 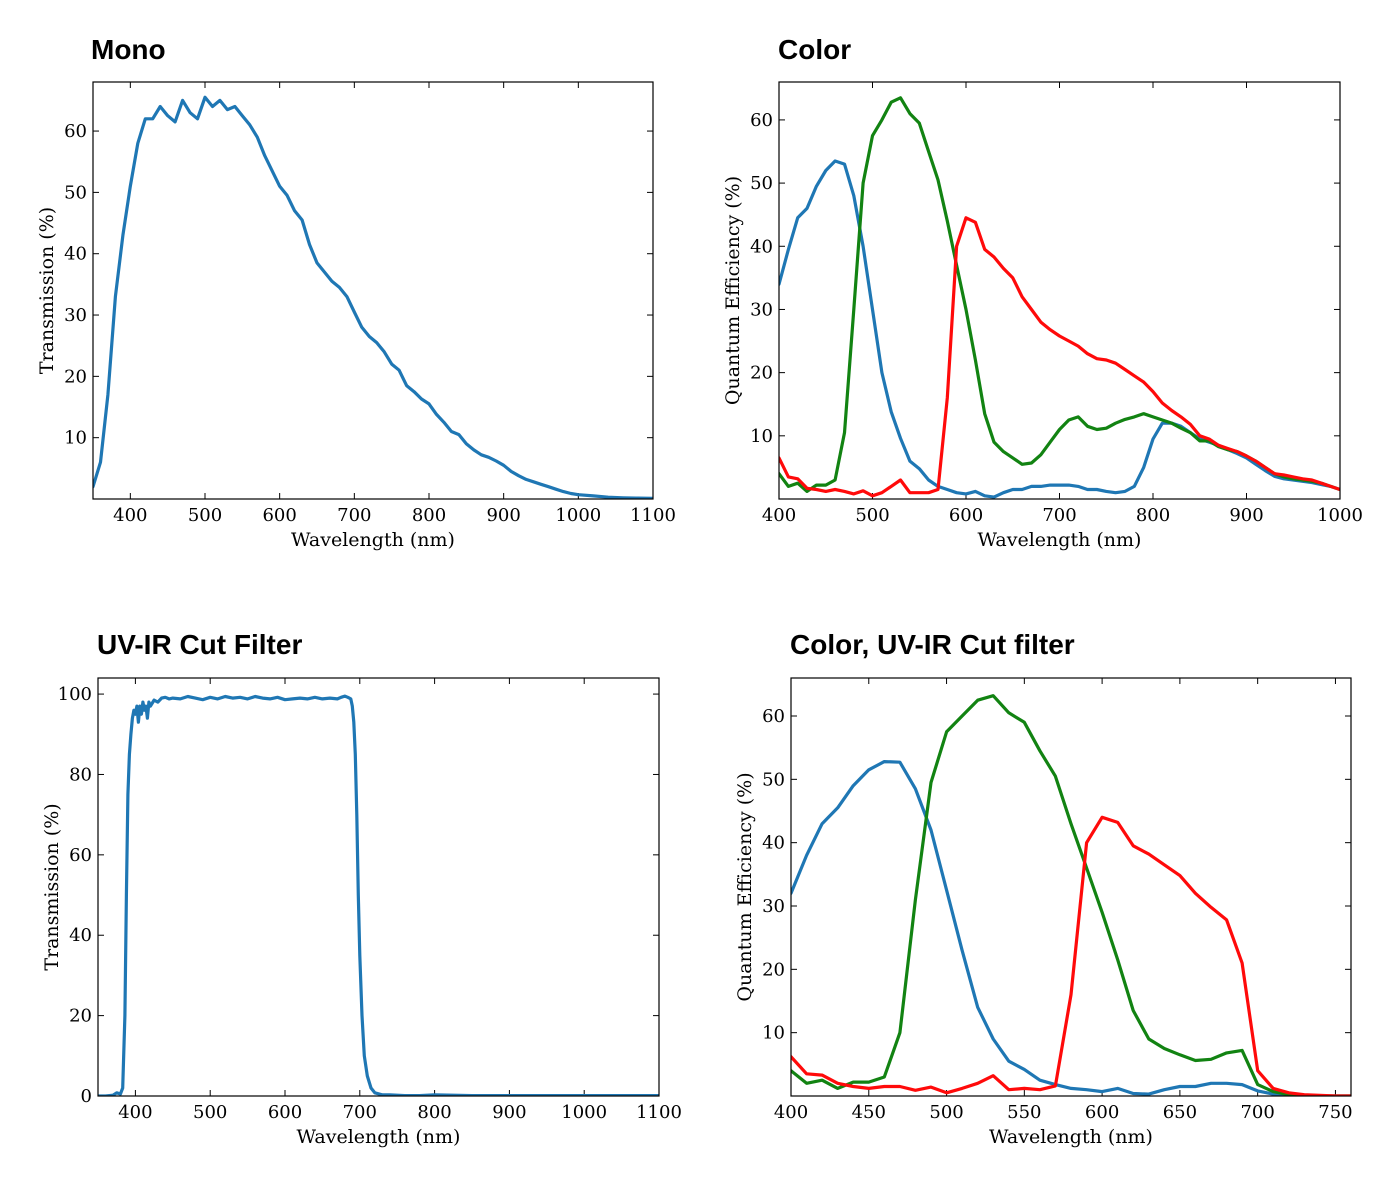 What do you see at coordinates (373, 540) in the screenshot?
I see `mono-x-axis-label: Wavelength (nm)` at bounding box center [373, 540].